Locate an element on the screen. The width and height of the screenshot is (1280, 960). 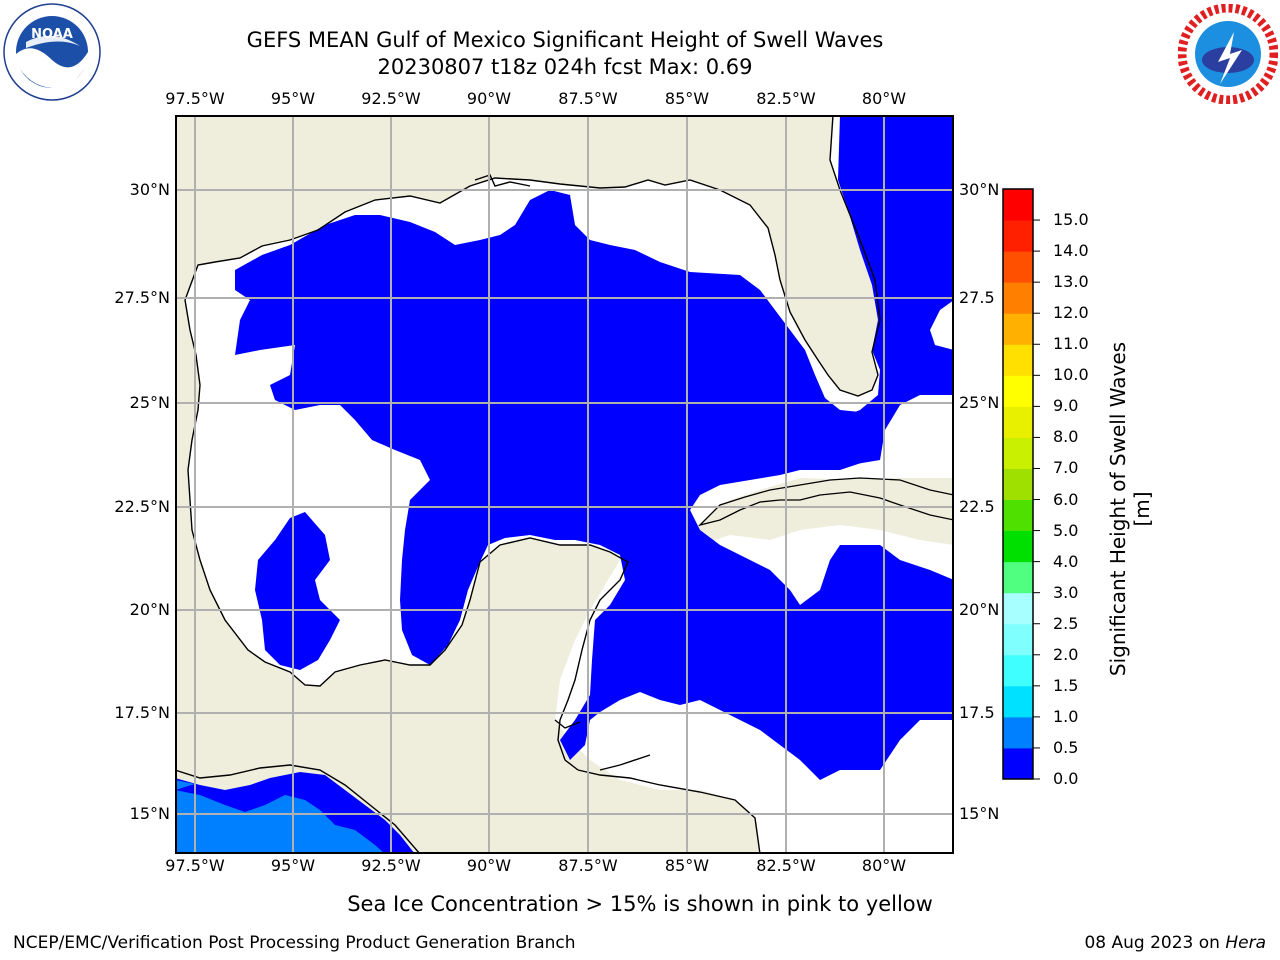
colorbar-tick-label: 7.0 is located at coordinates (1066, 468).